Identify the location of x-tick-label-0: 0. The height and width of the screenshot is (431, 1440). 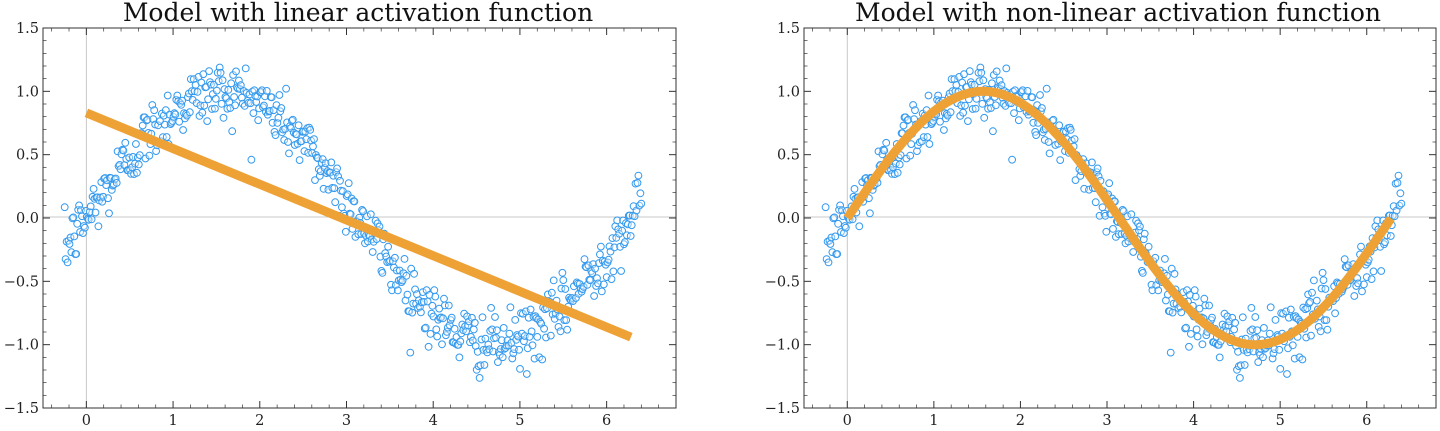
(86, 421).